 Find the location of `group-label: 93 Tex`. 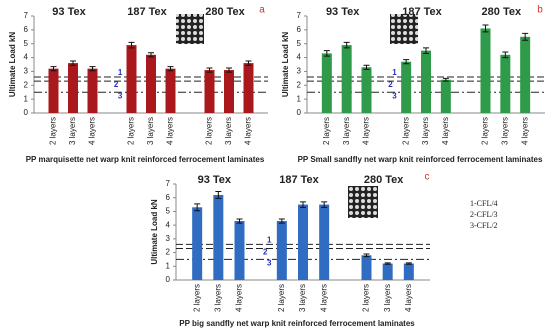

group-label: 93 Tex is located at coordinates (215, 180).